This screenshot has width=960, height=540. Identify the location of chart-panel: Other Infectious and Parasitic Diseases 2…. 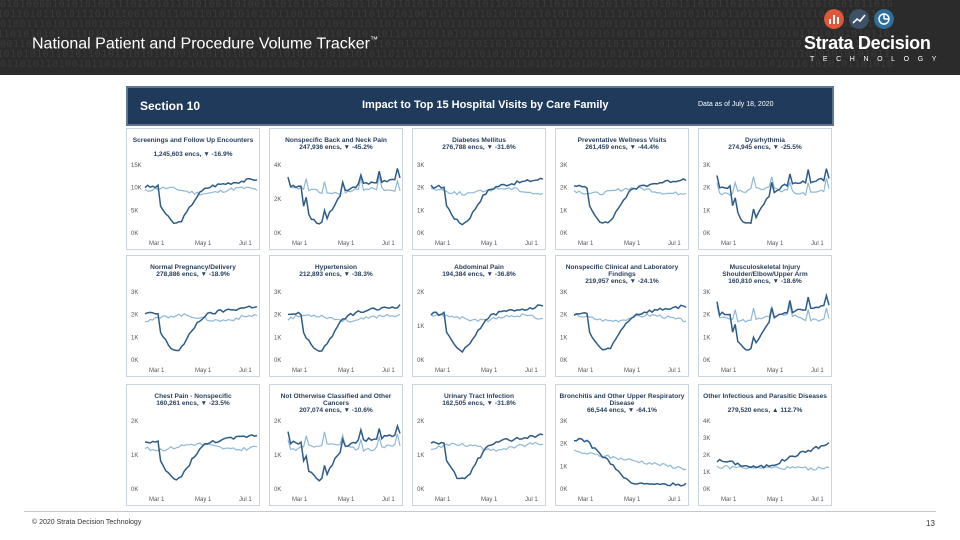
(765, 445).